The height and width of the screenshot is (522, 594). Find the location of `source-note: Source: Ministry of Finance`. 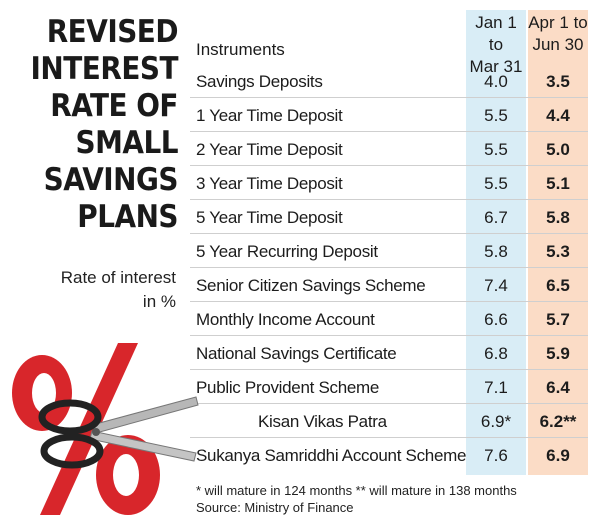

source-note: Source: Ministry of Finance is located at coordinates (275, 507).